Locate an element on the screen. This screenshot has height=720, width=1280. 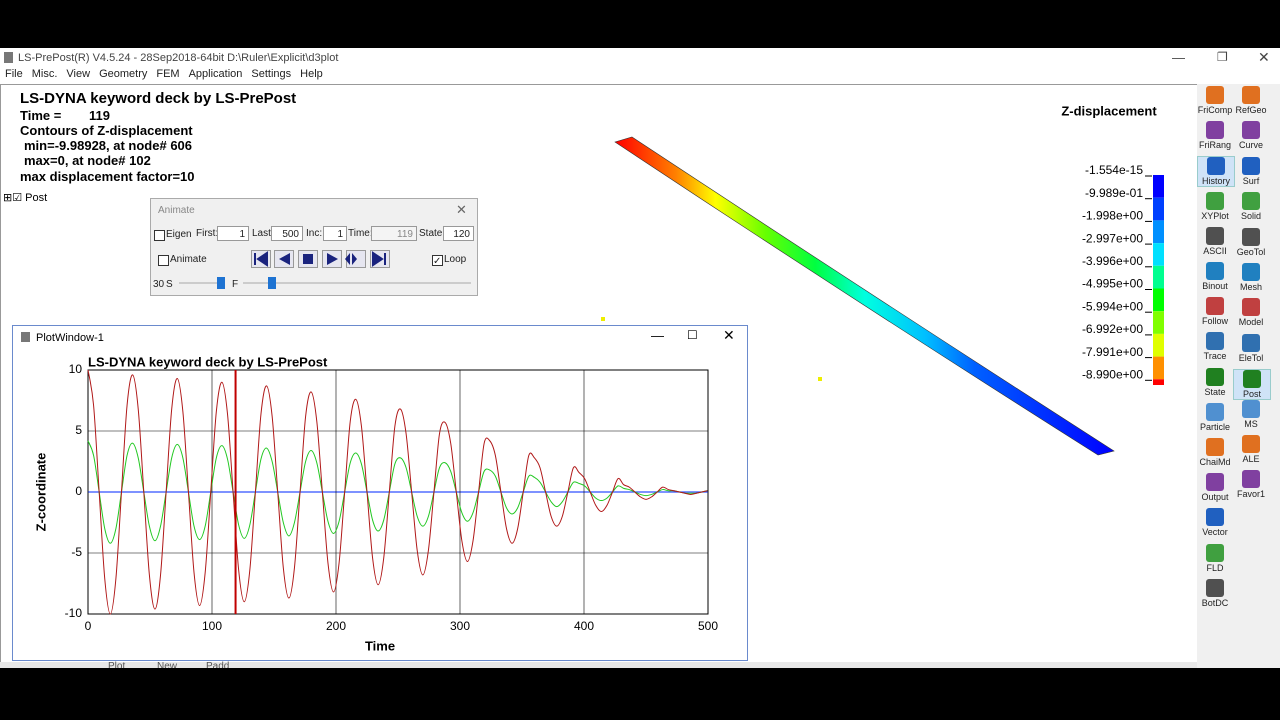
maximize: ❐ is located at coordinates (1222, 57).